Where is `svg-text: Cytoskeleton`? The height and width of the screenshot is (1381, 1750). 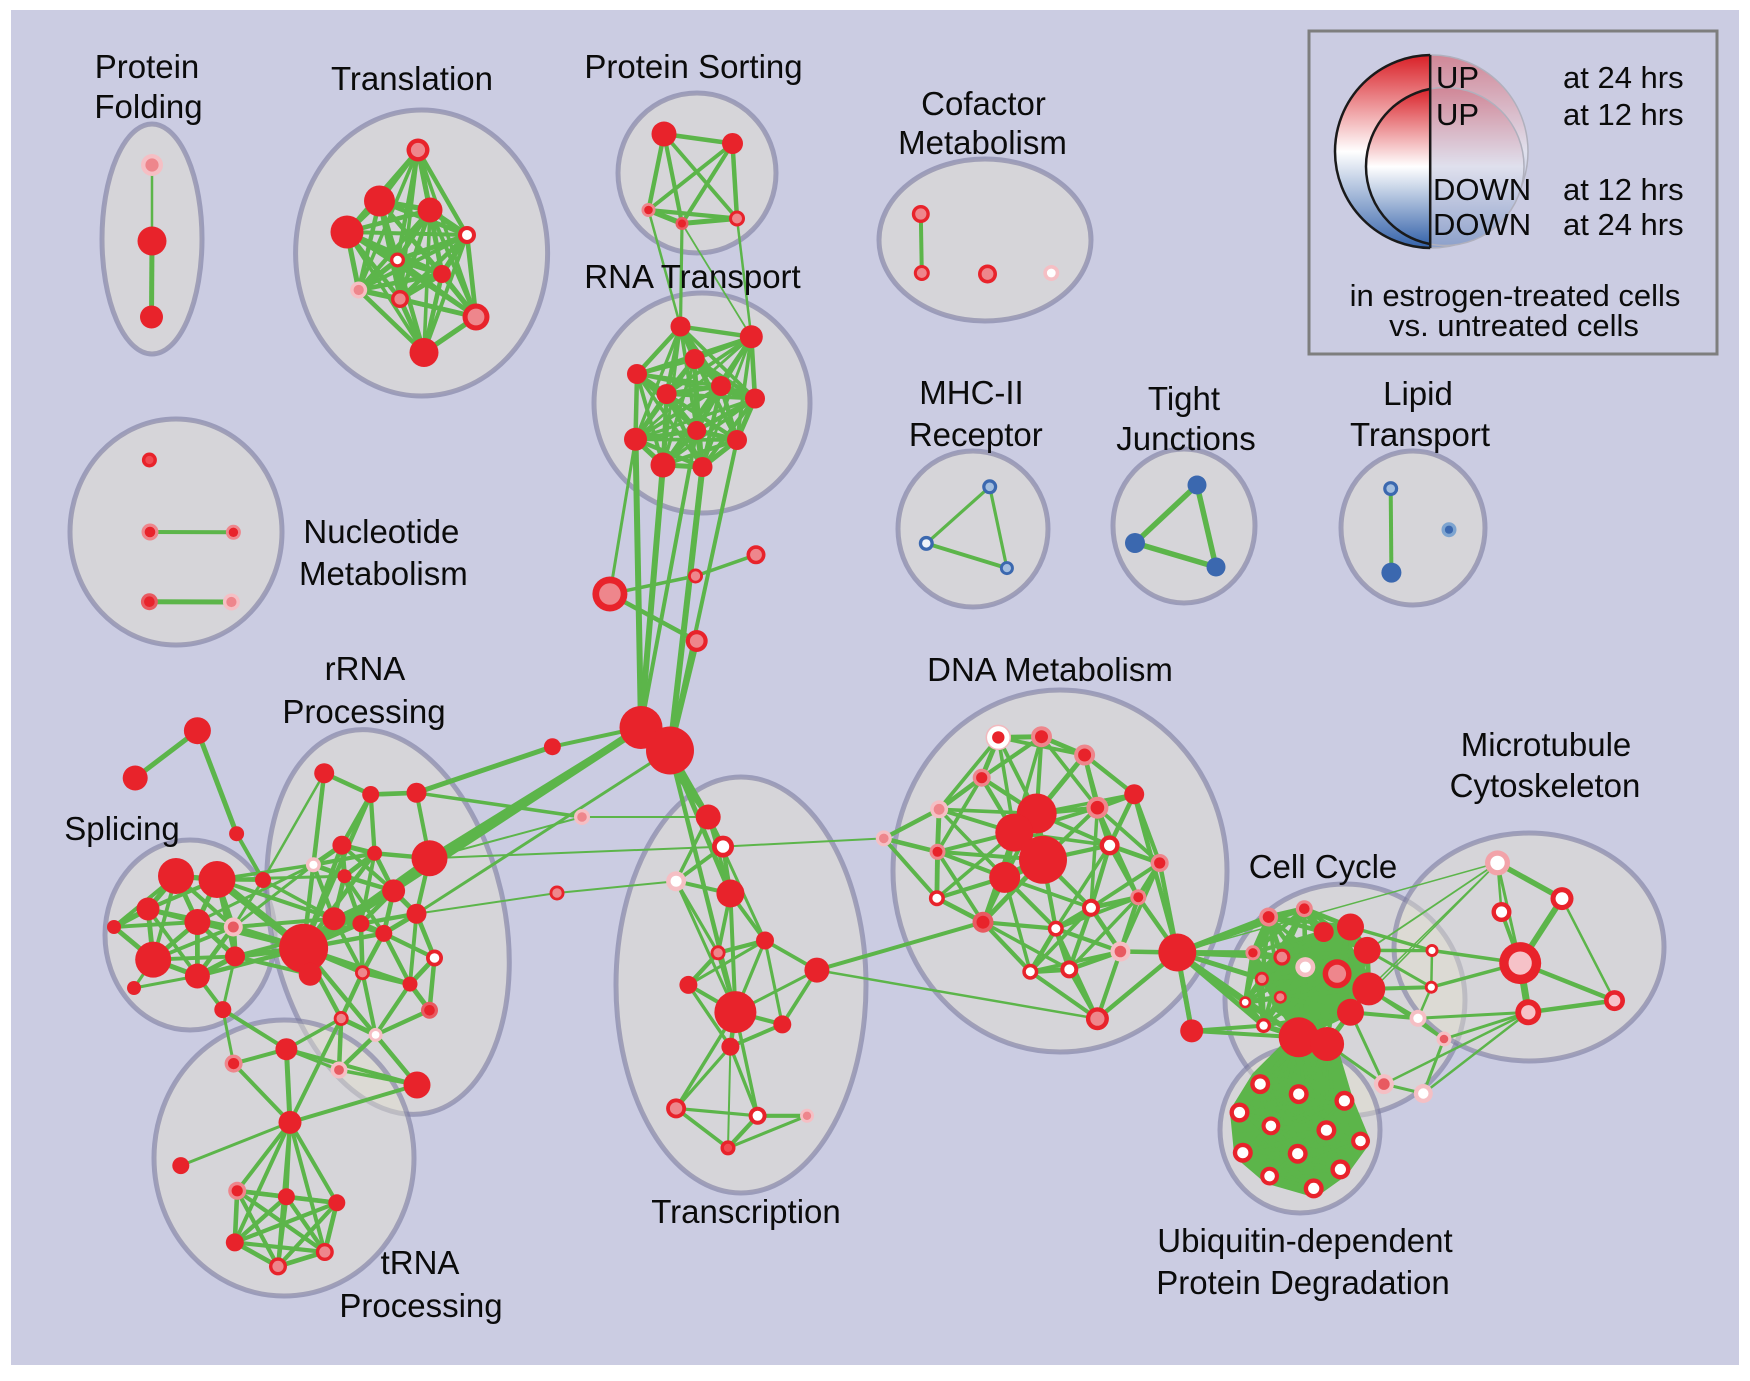
svg-text: Cytoskeleton is located at coordinates (1545, 785).